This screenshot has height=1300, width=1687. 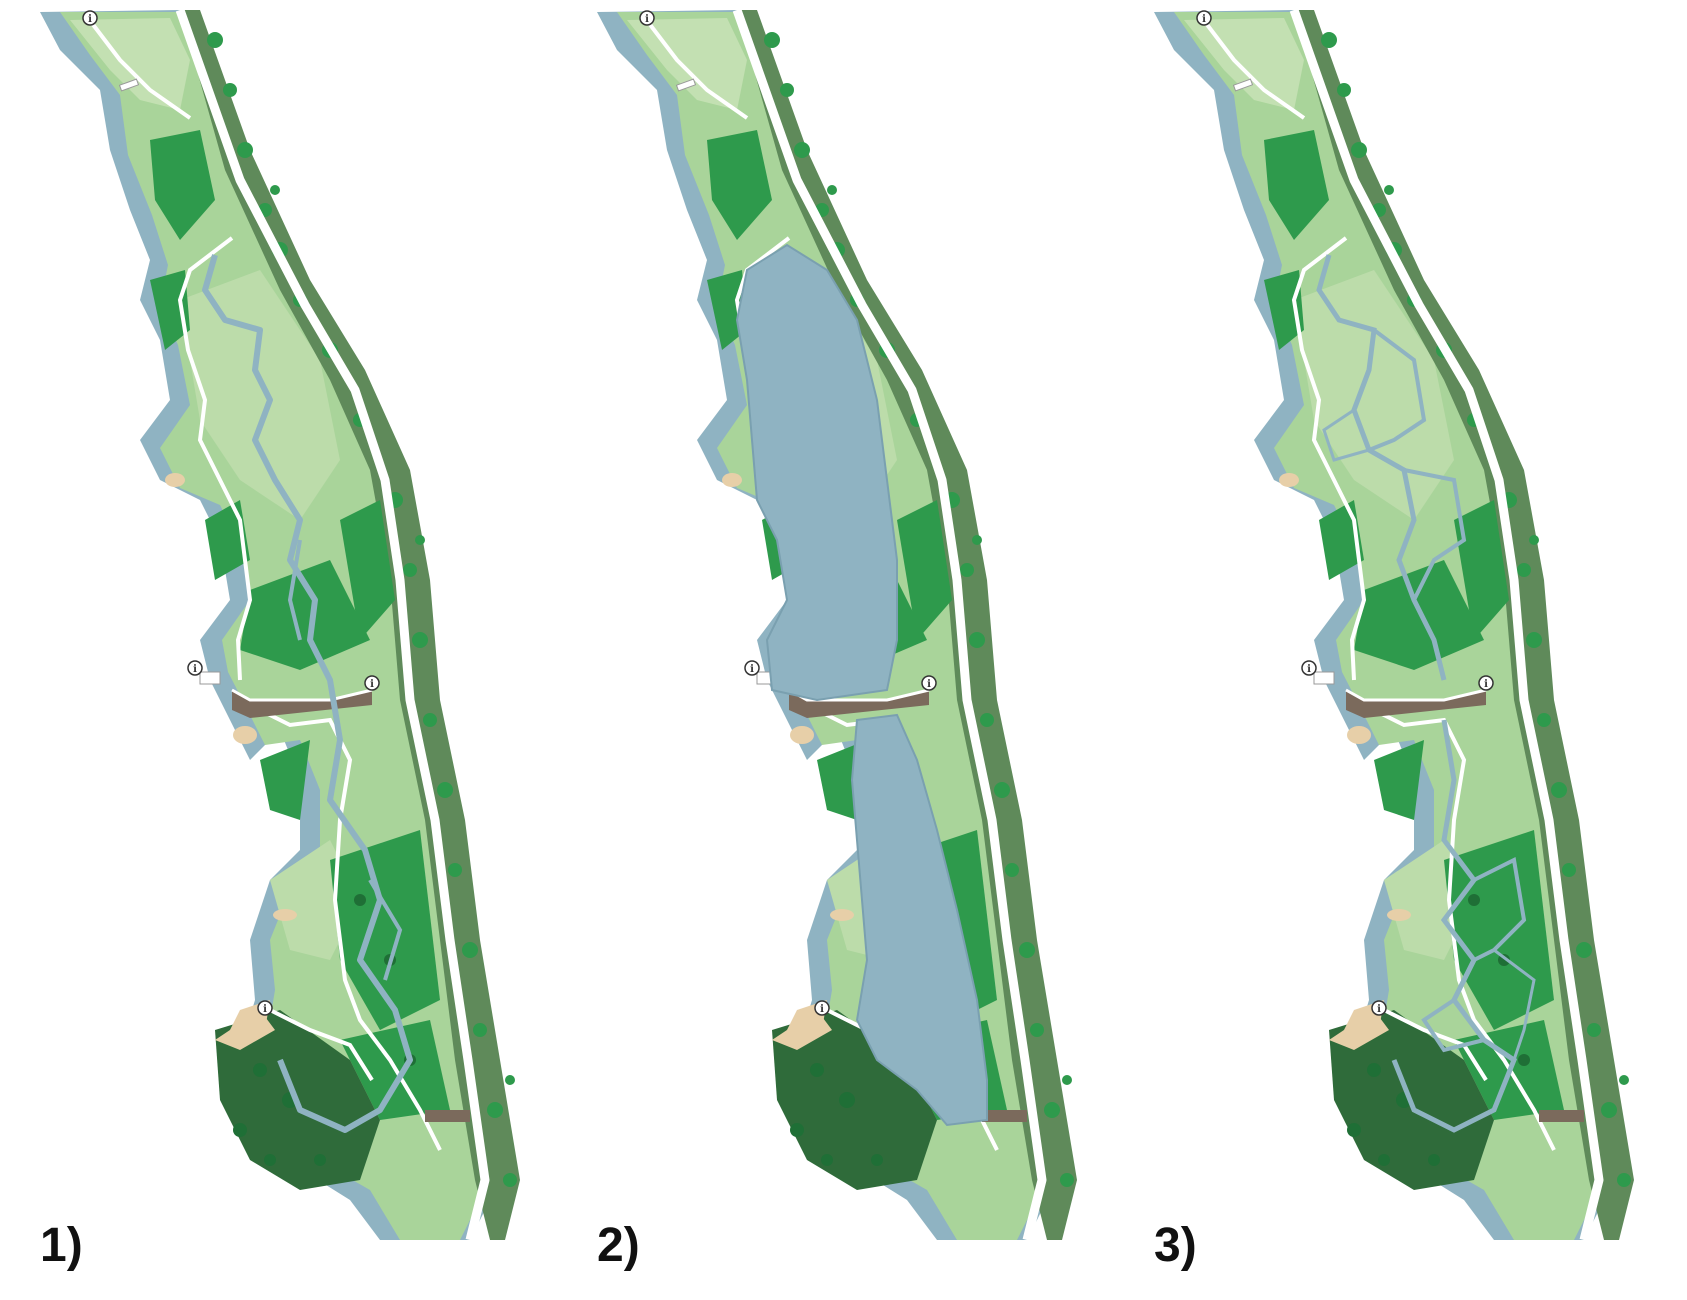 I want to click on panel-label-1: 1), so click(x=61, y=1245).